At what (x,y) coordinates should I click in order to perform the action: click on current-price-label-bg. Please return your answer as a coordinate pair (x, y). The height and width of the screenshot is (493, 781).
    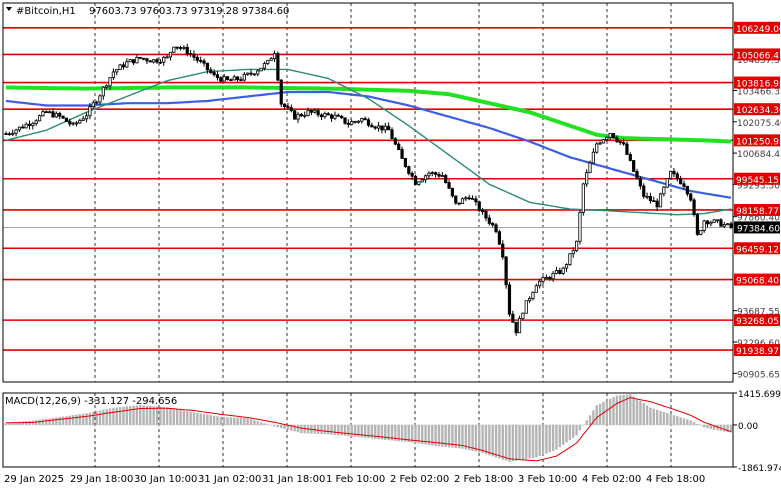
    Looking at the image, I should click on (757, 227).